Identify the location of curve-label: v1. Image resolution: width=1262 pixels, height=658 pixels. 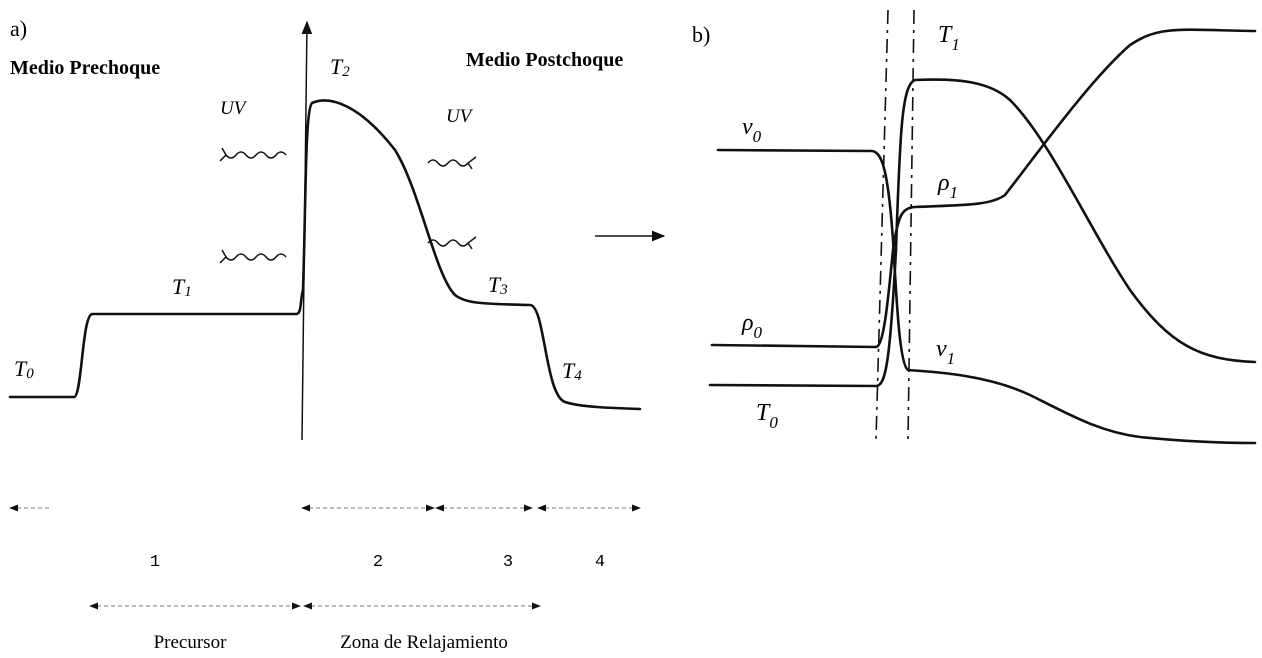
(945, 352).